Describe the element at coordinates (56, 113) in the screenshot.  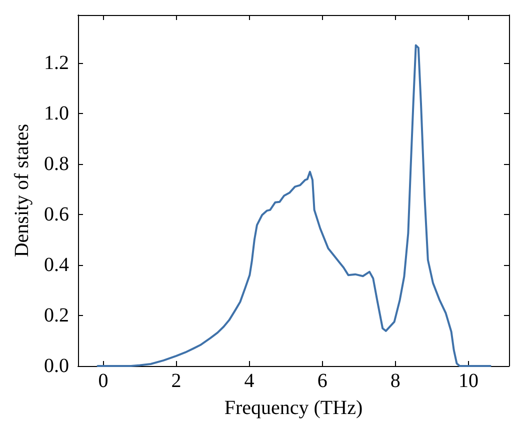
I see `y-tick-label: 1.0` at that location.